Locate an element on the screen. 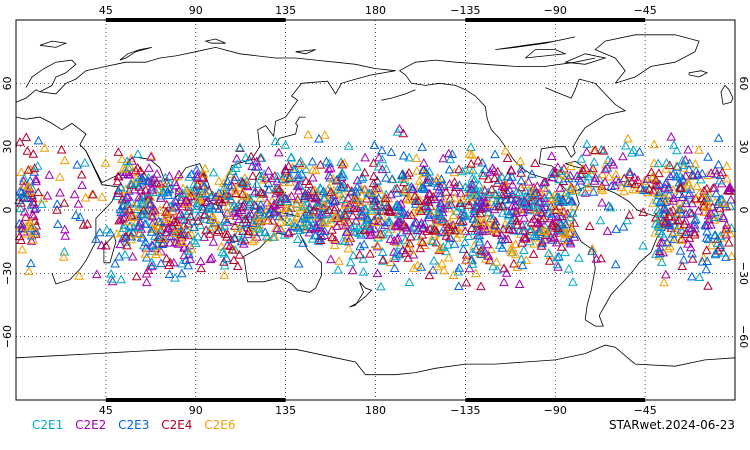  legend-item-c2e3: C2E3 is located at coordinates (134, 425).